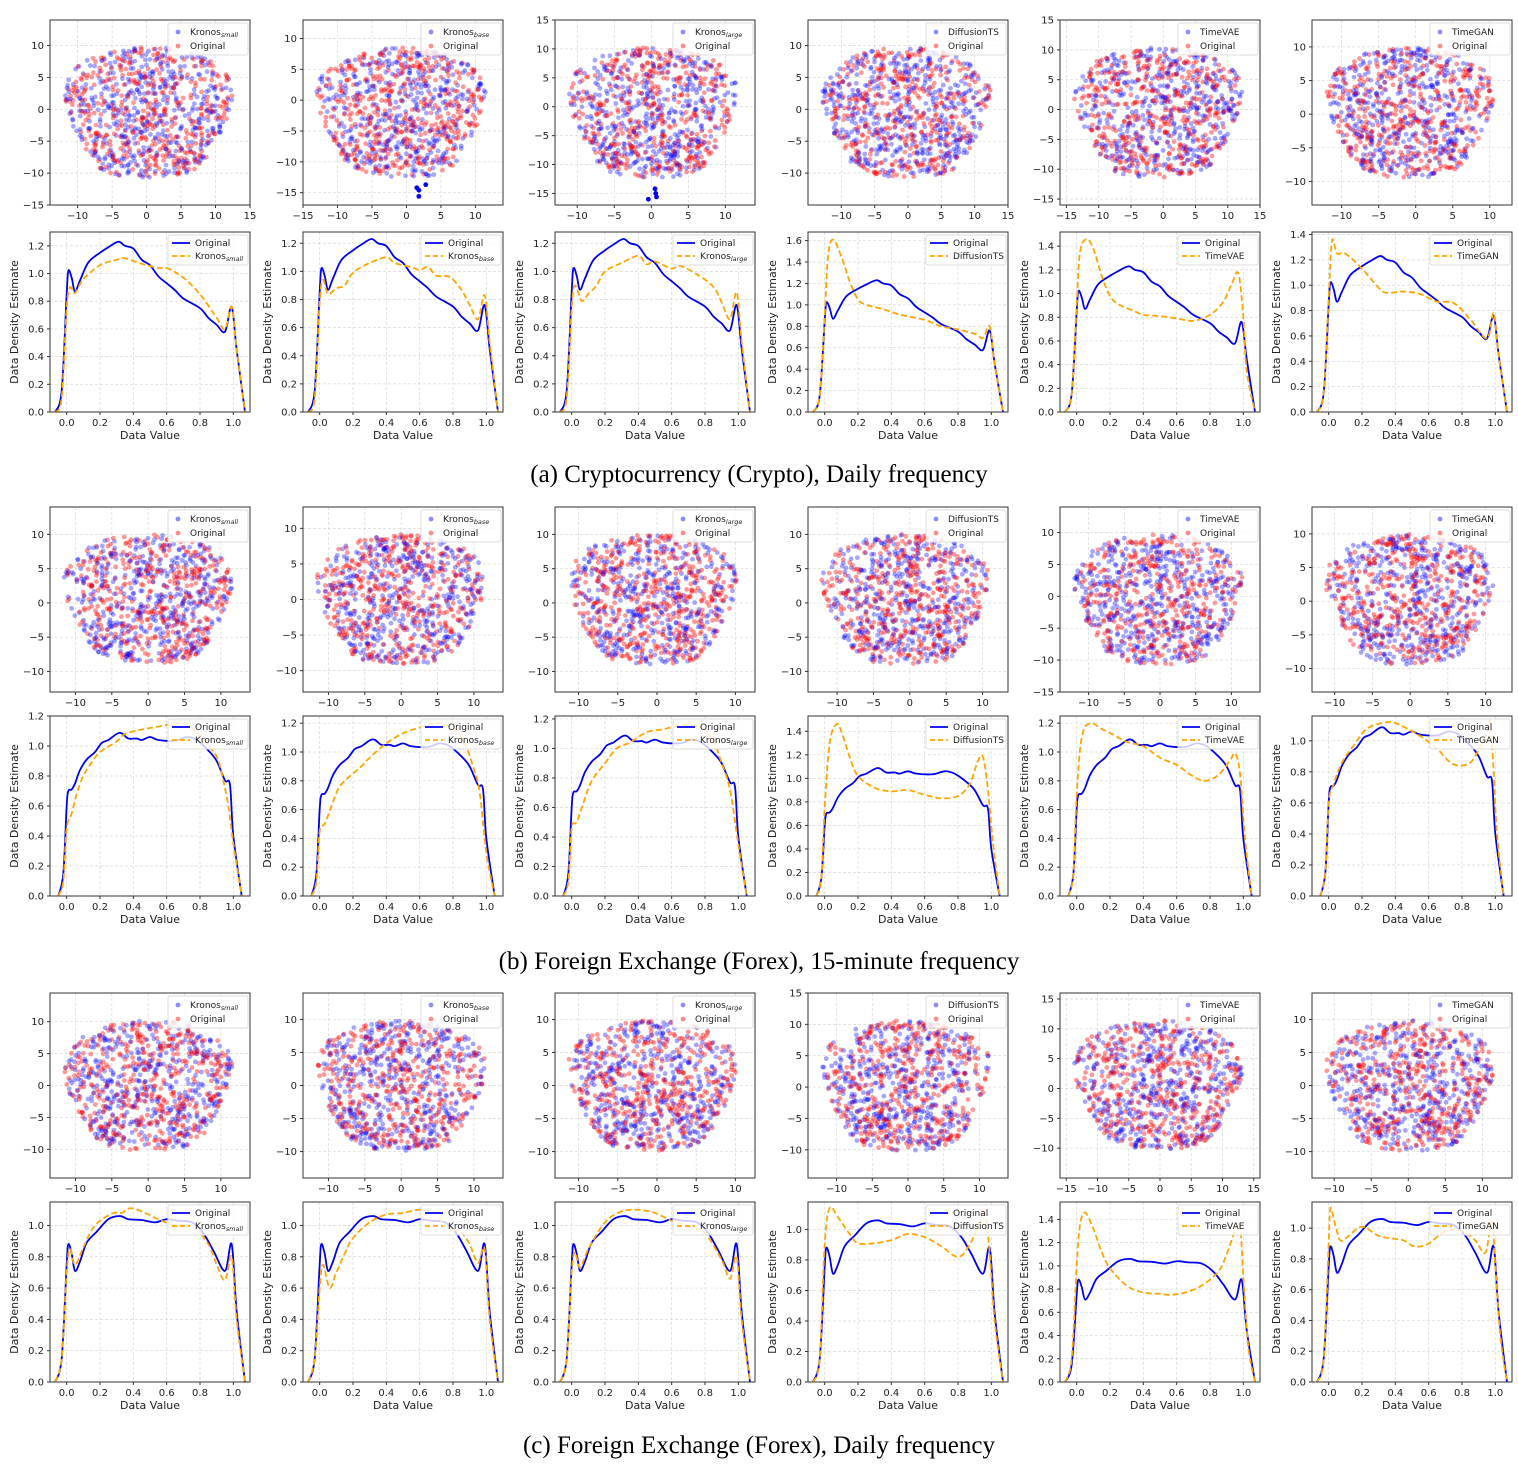  Describe the element at coordinates (1163, 216) in the screenshot. I see `x-tick-label: 0` at that location.